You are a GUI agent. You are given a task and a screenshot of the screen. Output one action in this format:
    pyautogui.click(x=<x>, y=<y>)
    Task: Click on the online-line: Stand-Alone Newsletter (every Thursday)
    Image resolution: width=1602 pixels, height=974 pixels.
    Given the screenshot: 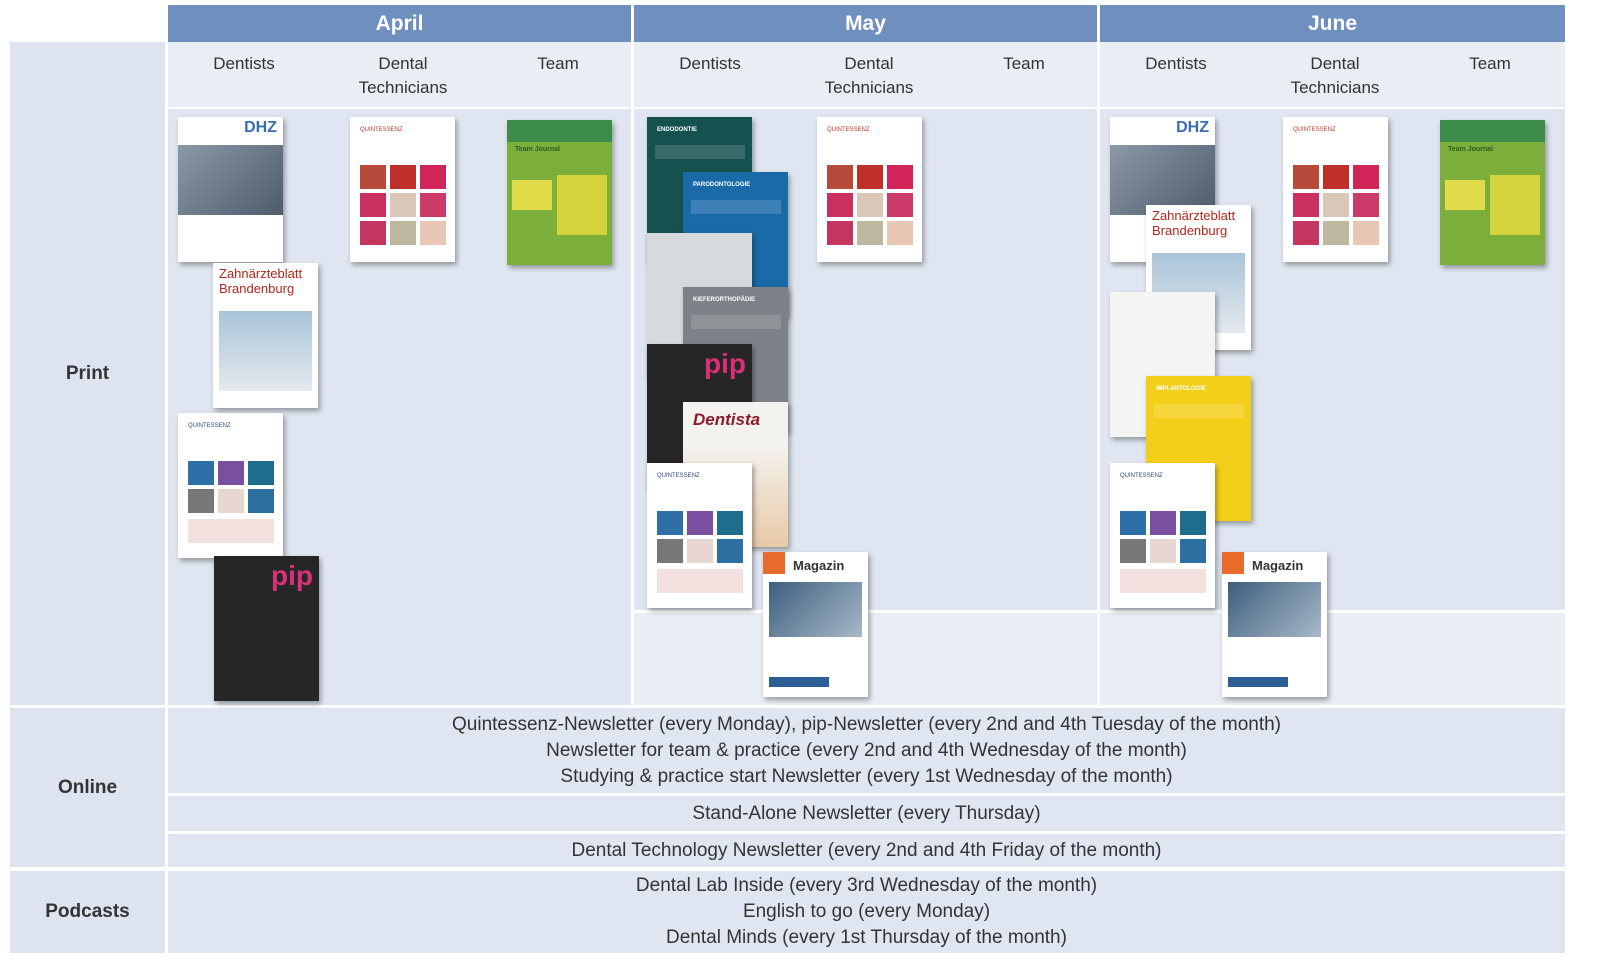 What is the action you would take?
    pyautogui.click(x=866, y=813)
    